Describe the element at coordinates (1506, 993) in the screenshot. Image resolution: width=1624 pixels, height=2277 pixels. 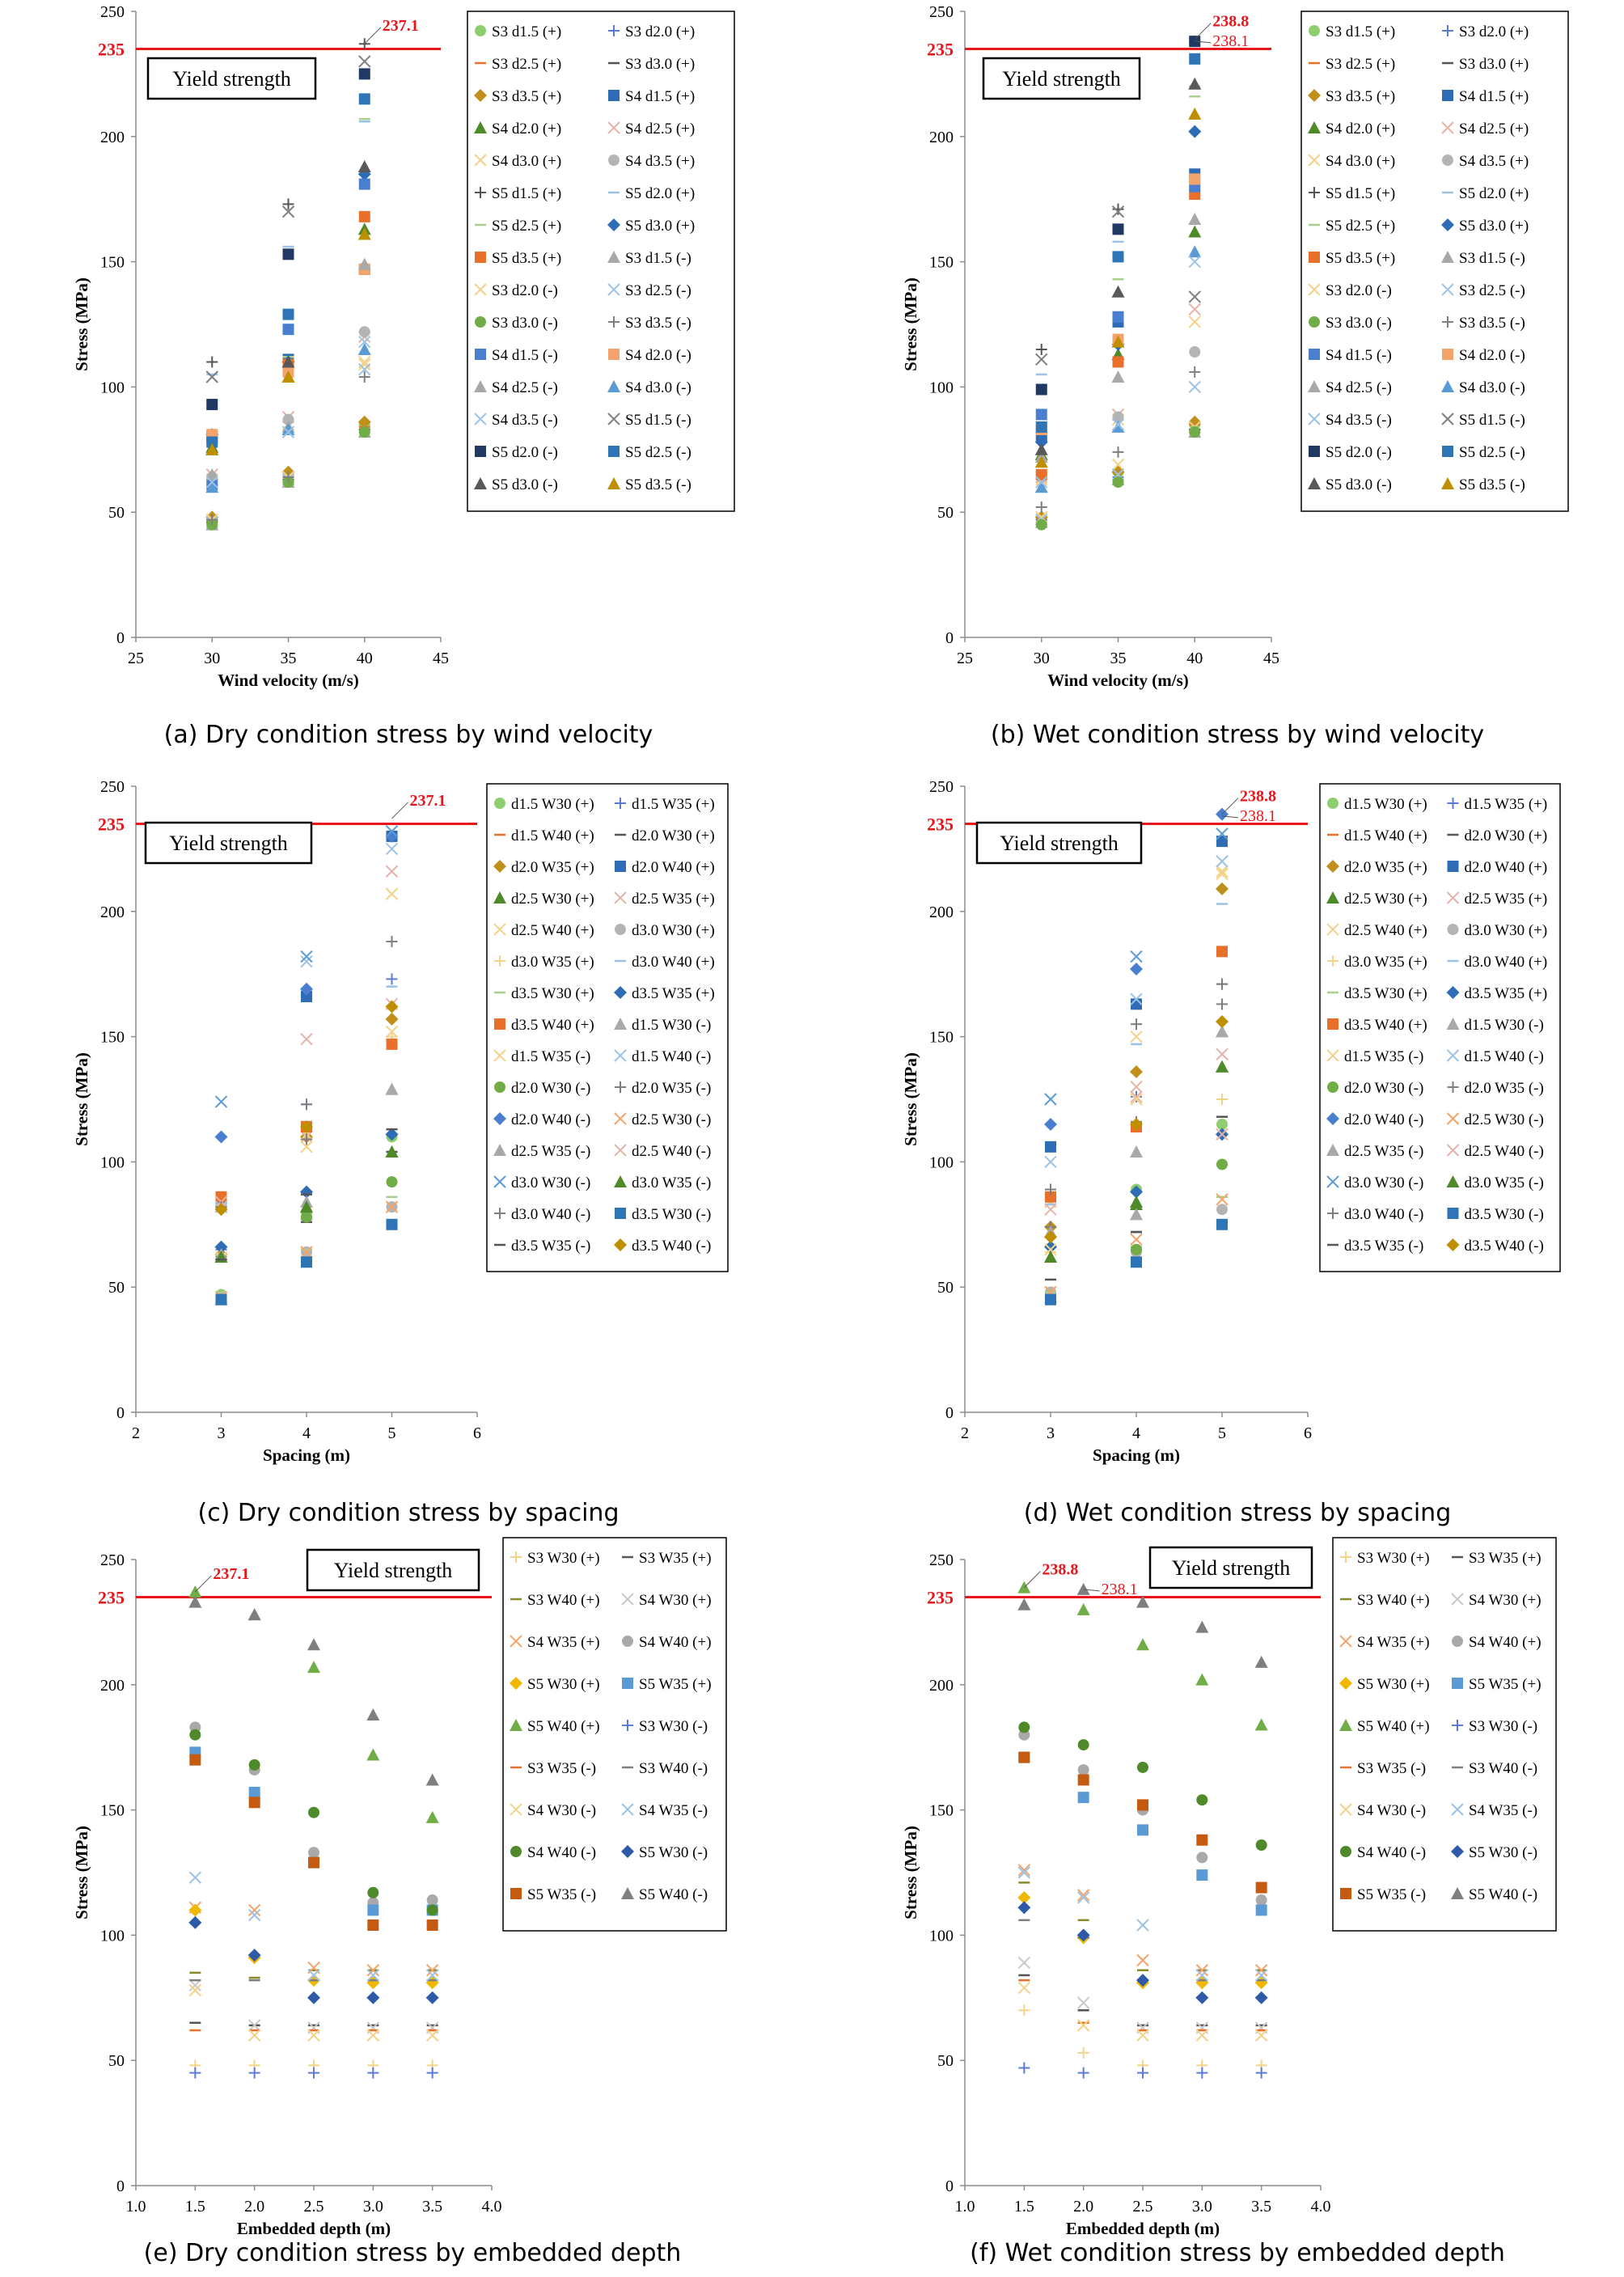
I see `legend-label: d3.5 W35 (+)` at that location.